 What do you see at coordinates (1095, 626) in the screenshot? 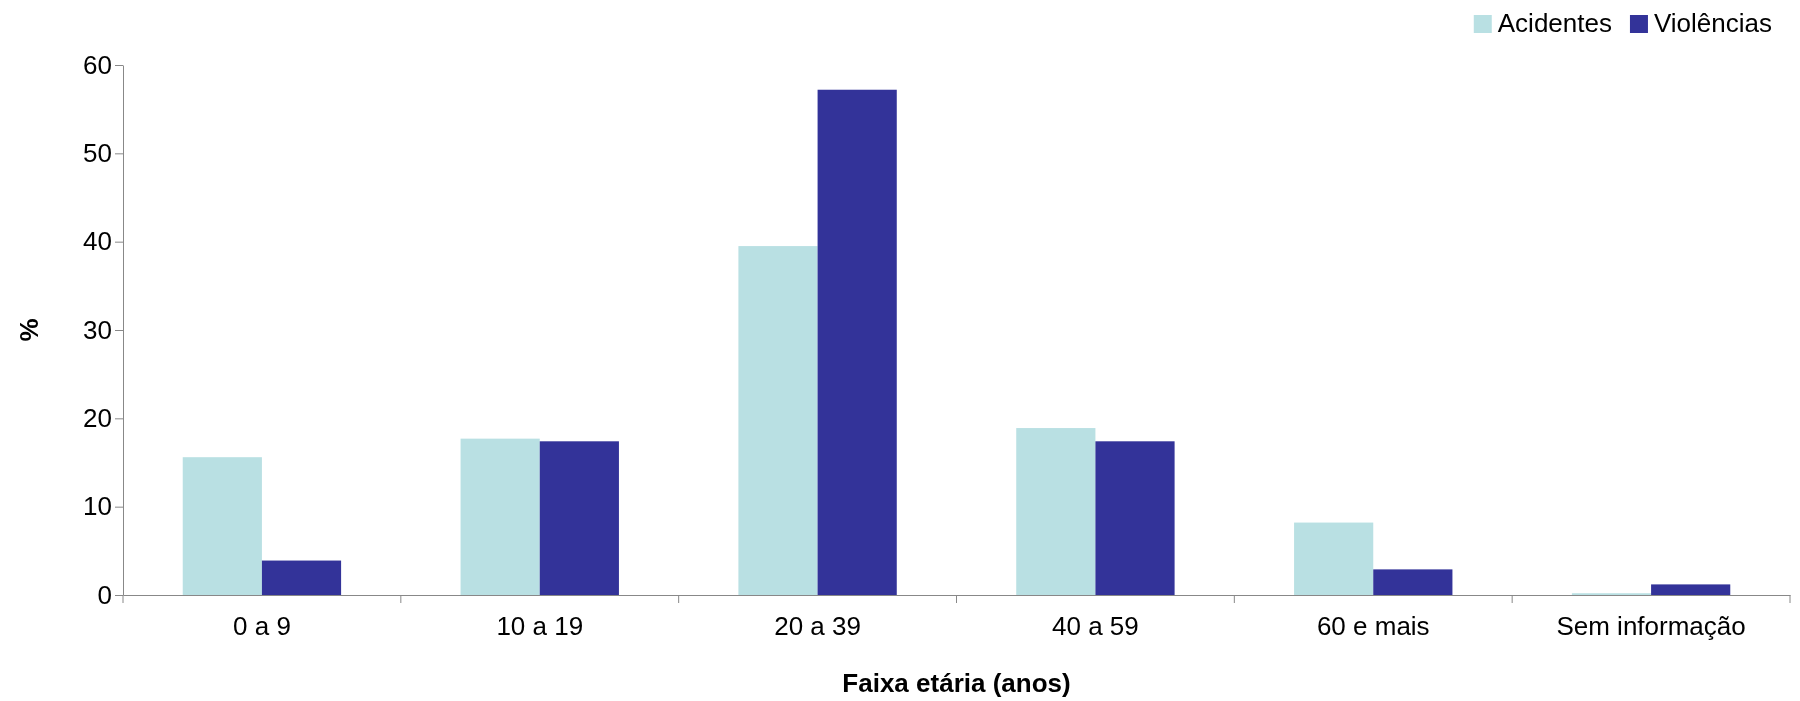
I see `x-tick-label: 40 a 59` at bounding box center [1095, 626].